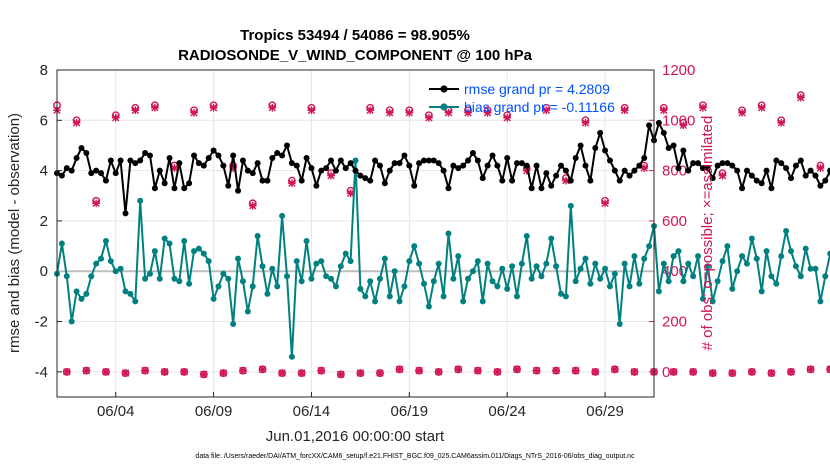 The image size is (830, 470). What do you see at coordinates (444, 107) in the screenshot?
I see `legend-bias-marker` at bounding box center [444, 107].